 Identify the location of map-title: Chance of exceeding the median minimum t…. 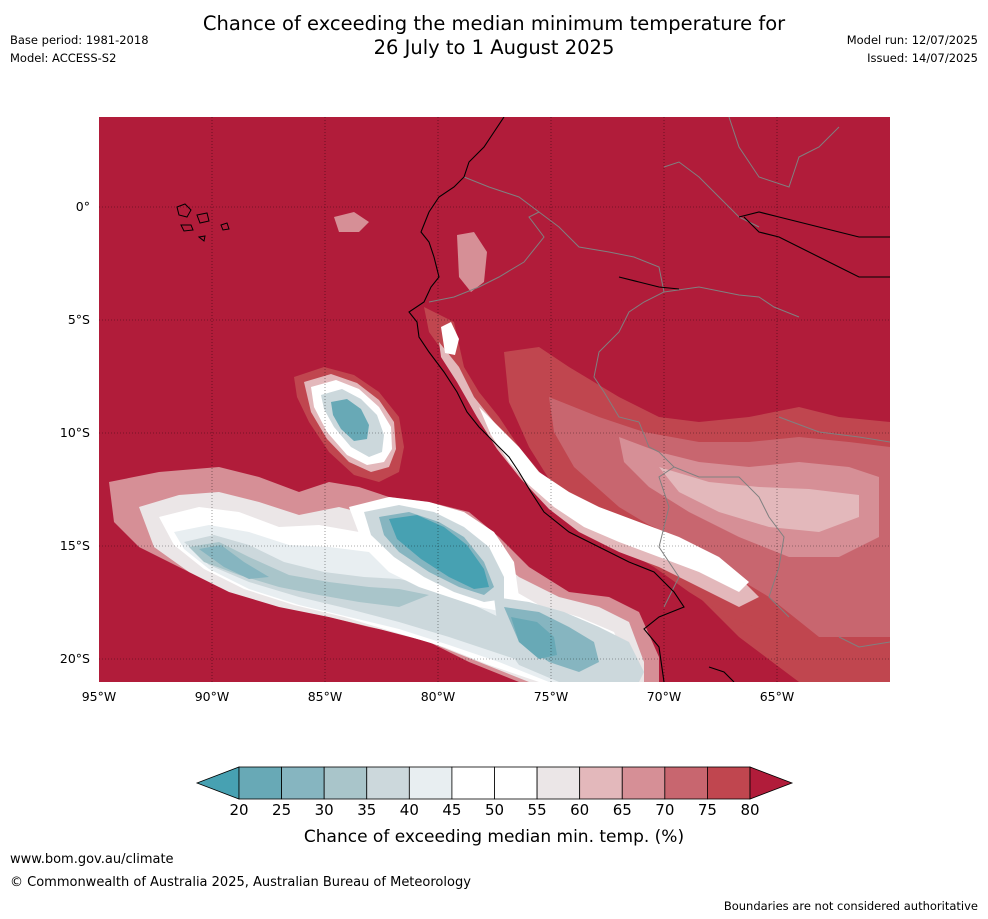
(494, 36).